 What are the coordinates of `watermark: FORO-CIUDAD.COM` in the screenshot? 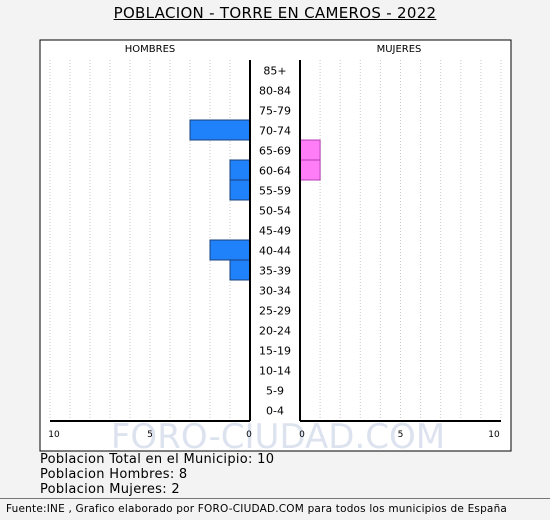 It's located at (278, 434).